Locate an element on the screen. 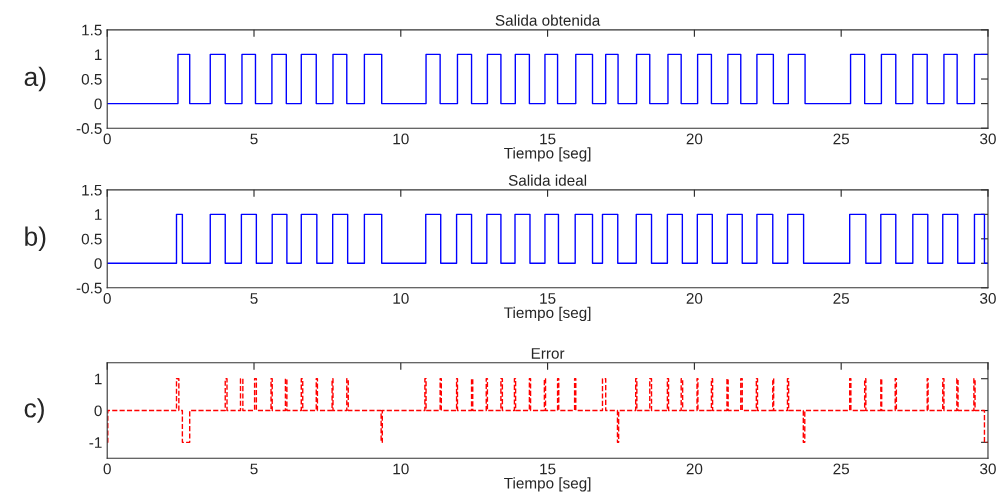 The width and height of the screenshot is (1002, 497). chart-title: Salida ideal is located at coordinates (547, 180).